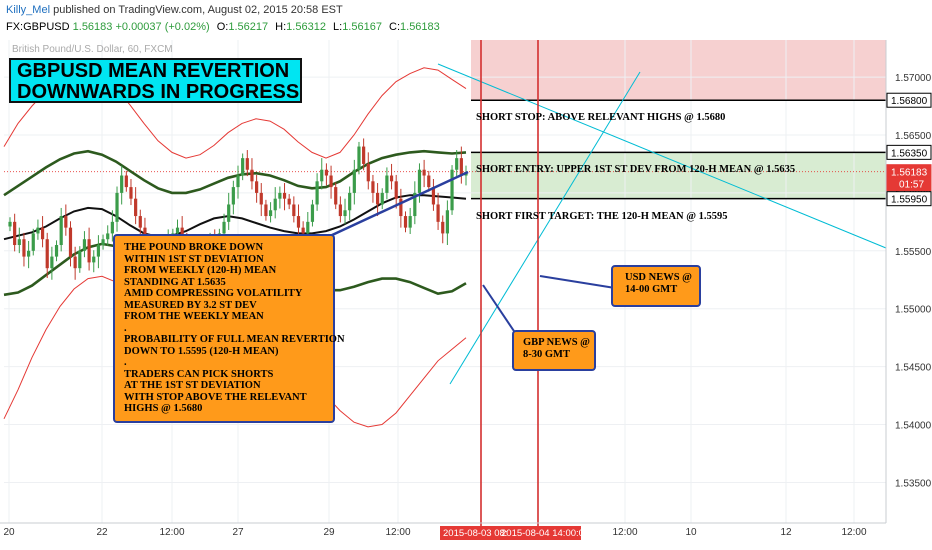  Describe the element at coordinates (235, 217) in the screenshot. I see `mean-120h-line` at that location.